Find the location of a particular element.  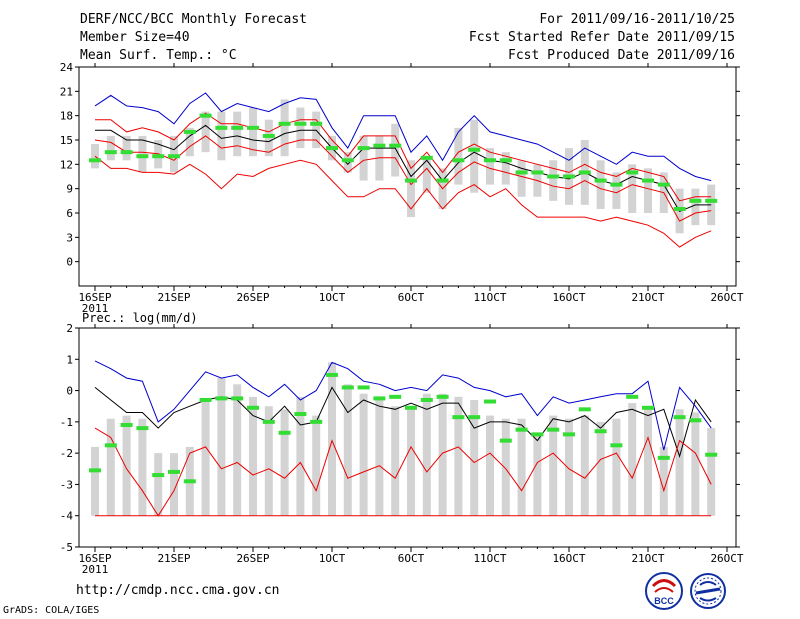

y-tick-label: -2 is located at coordinates (66, 453).